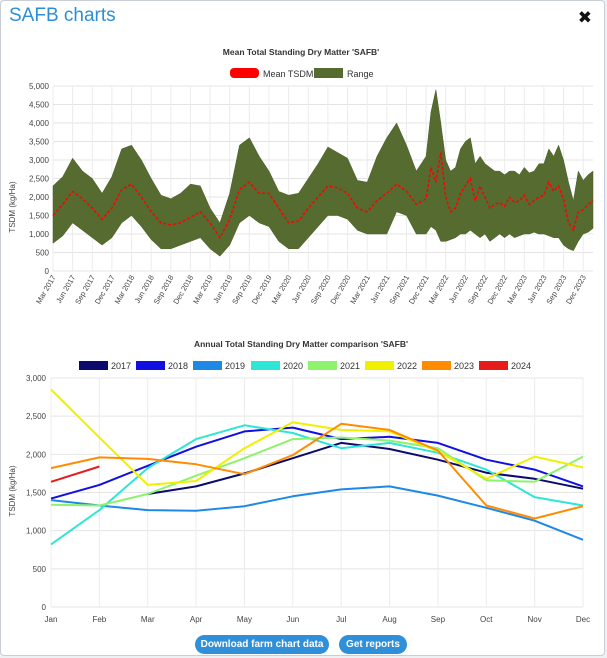 The height and width of the screenshot is (658, 607). I want to click on series-line-2023, so click(317, 471).